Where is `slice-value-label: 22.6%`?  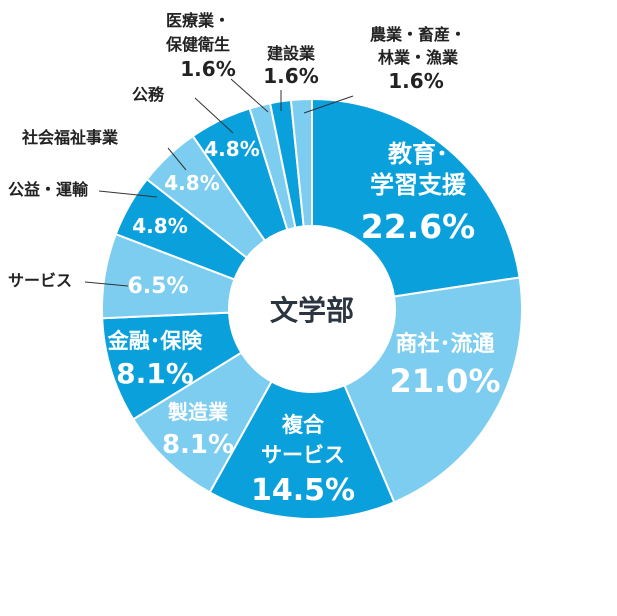 slice-value-label: 22.6% is located at coordinates (418, 226).